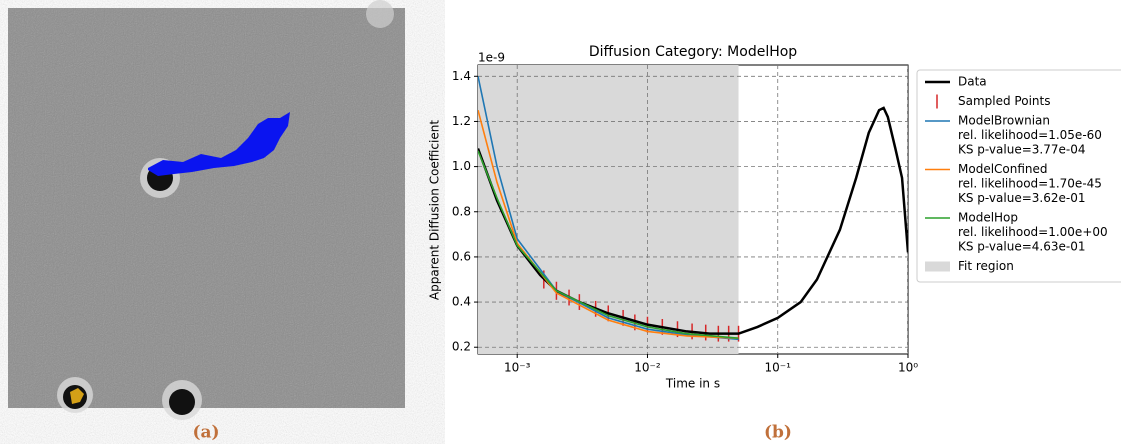 This screenshot has width=1121, height=444. What do you see at coordinates (1004, 121) in the screenshot?
I see `legend-label: ModelBrownian` at bounding box center [1004, 121].